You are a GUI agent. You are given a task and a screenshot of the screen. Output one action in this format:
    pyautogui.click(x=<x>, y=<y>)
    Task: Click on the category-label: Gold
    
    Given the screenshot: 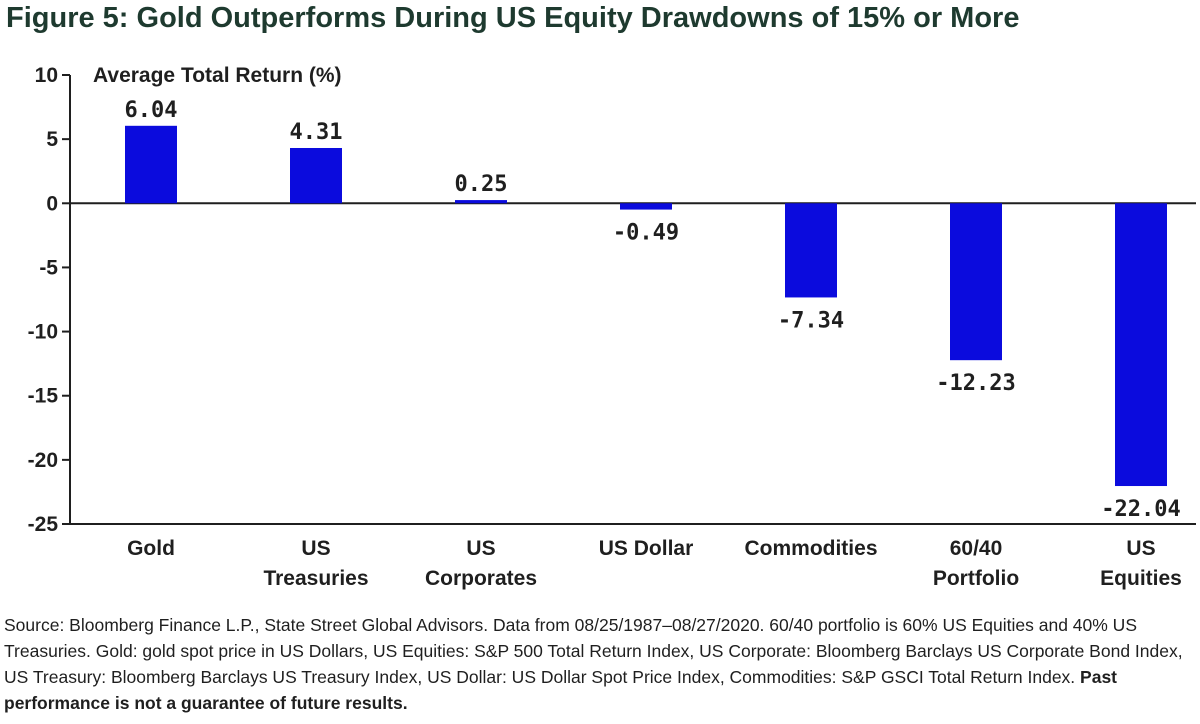 What is the action you would take?
    pyautogui.click(x=151, y=548)
    